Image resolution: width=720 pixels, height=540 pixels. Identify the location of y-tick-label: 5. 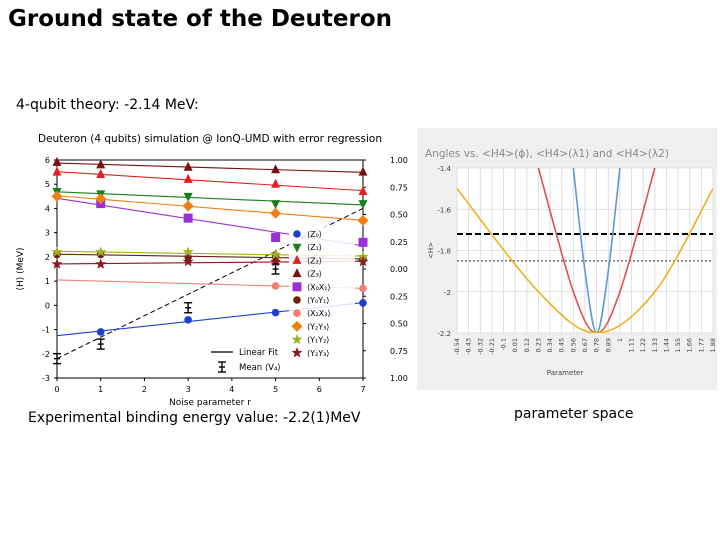
(47, 184).